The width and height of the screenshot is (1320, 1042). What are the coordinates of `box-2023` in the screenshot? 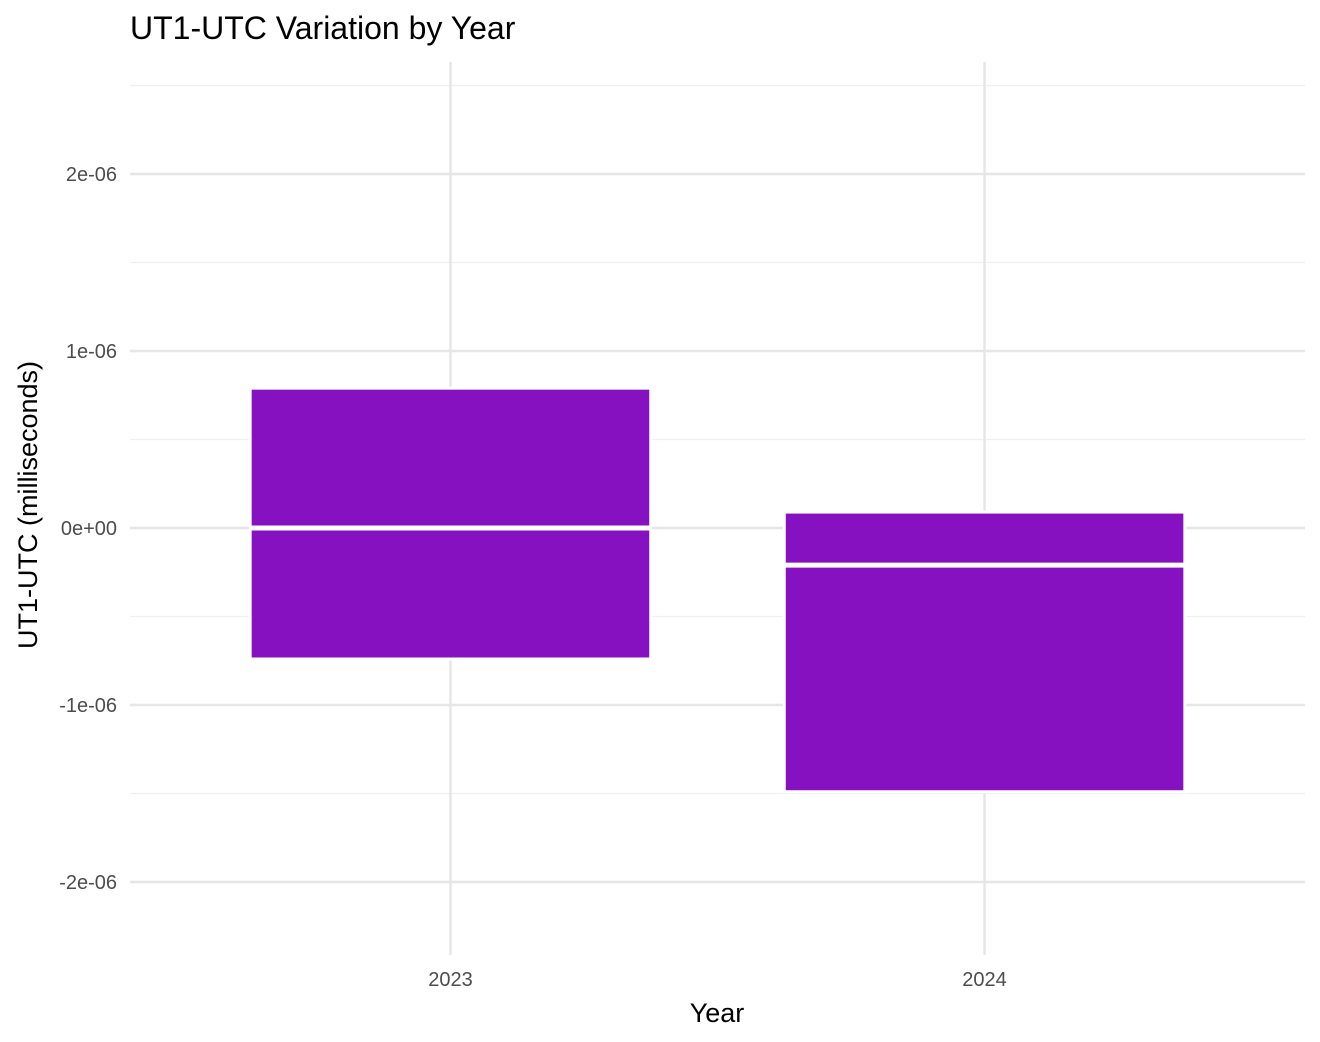 It's located at (450, 523).